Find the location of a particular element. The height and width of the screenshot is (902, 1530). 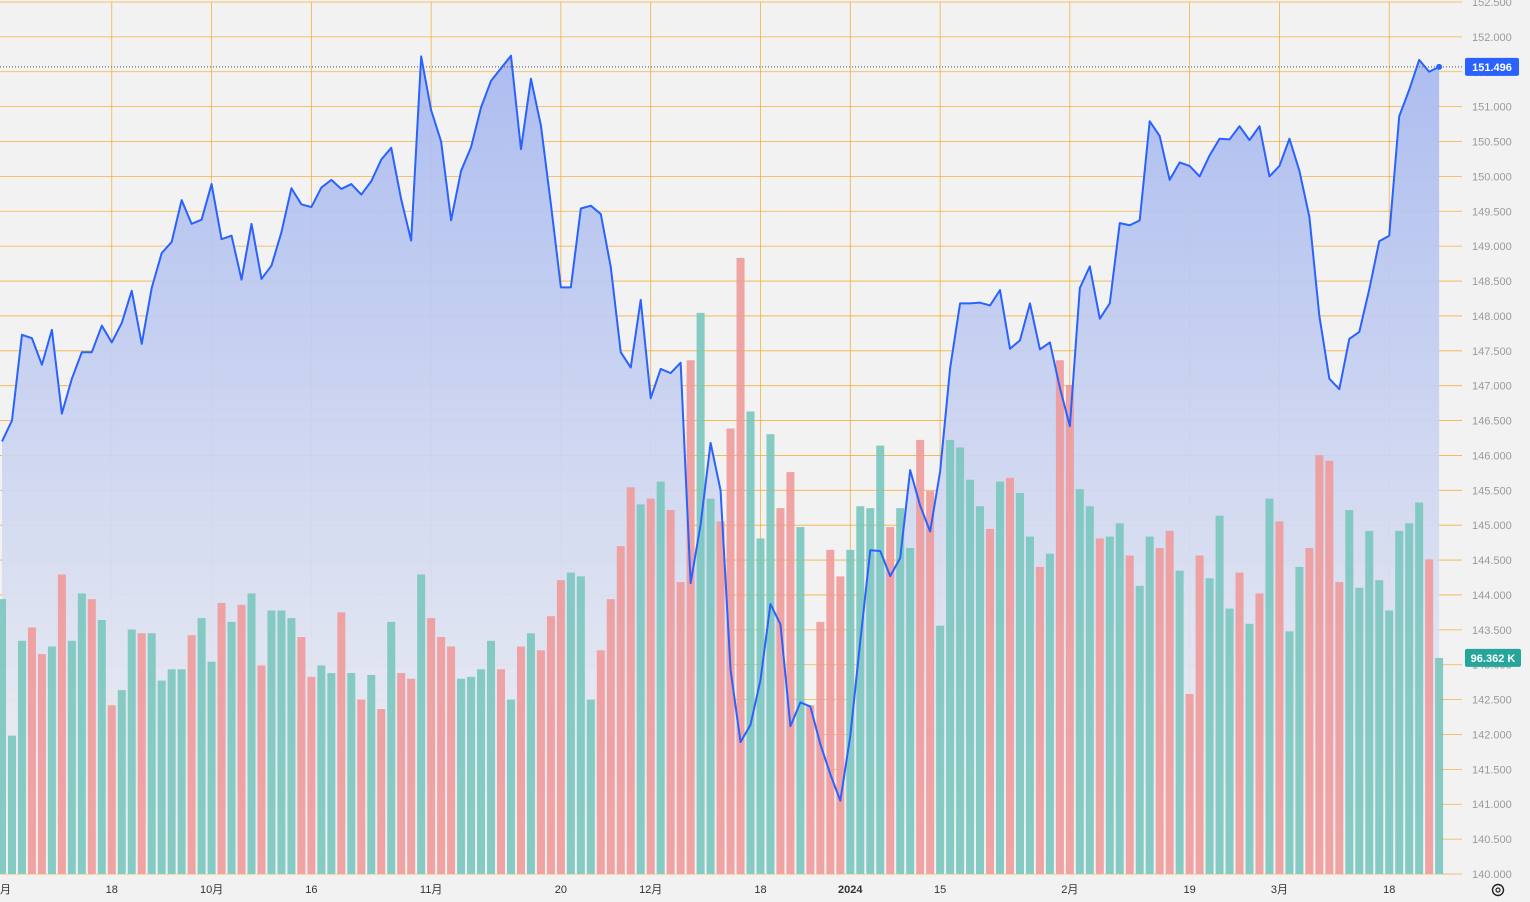

axis-badges: 151.496 96.362 K is located at coordinates (1493, 362).